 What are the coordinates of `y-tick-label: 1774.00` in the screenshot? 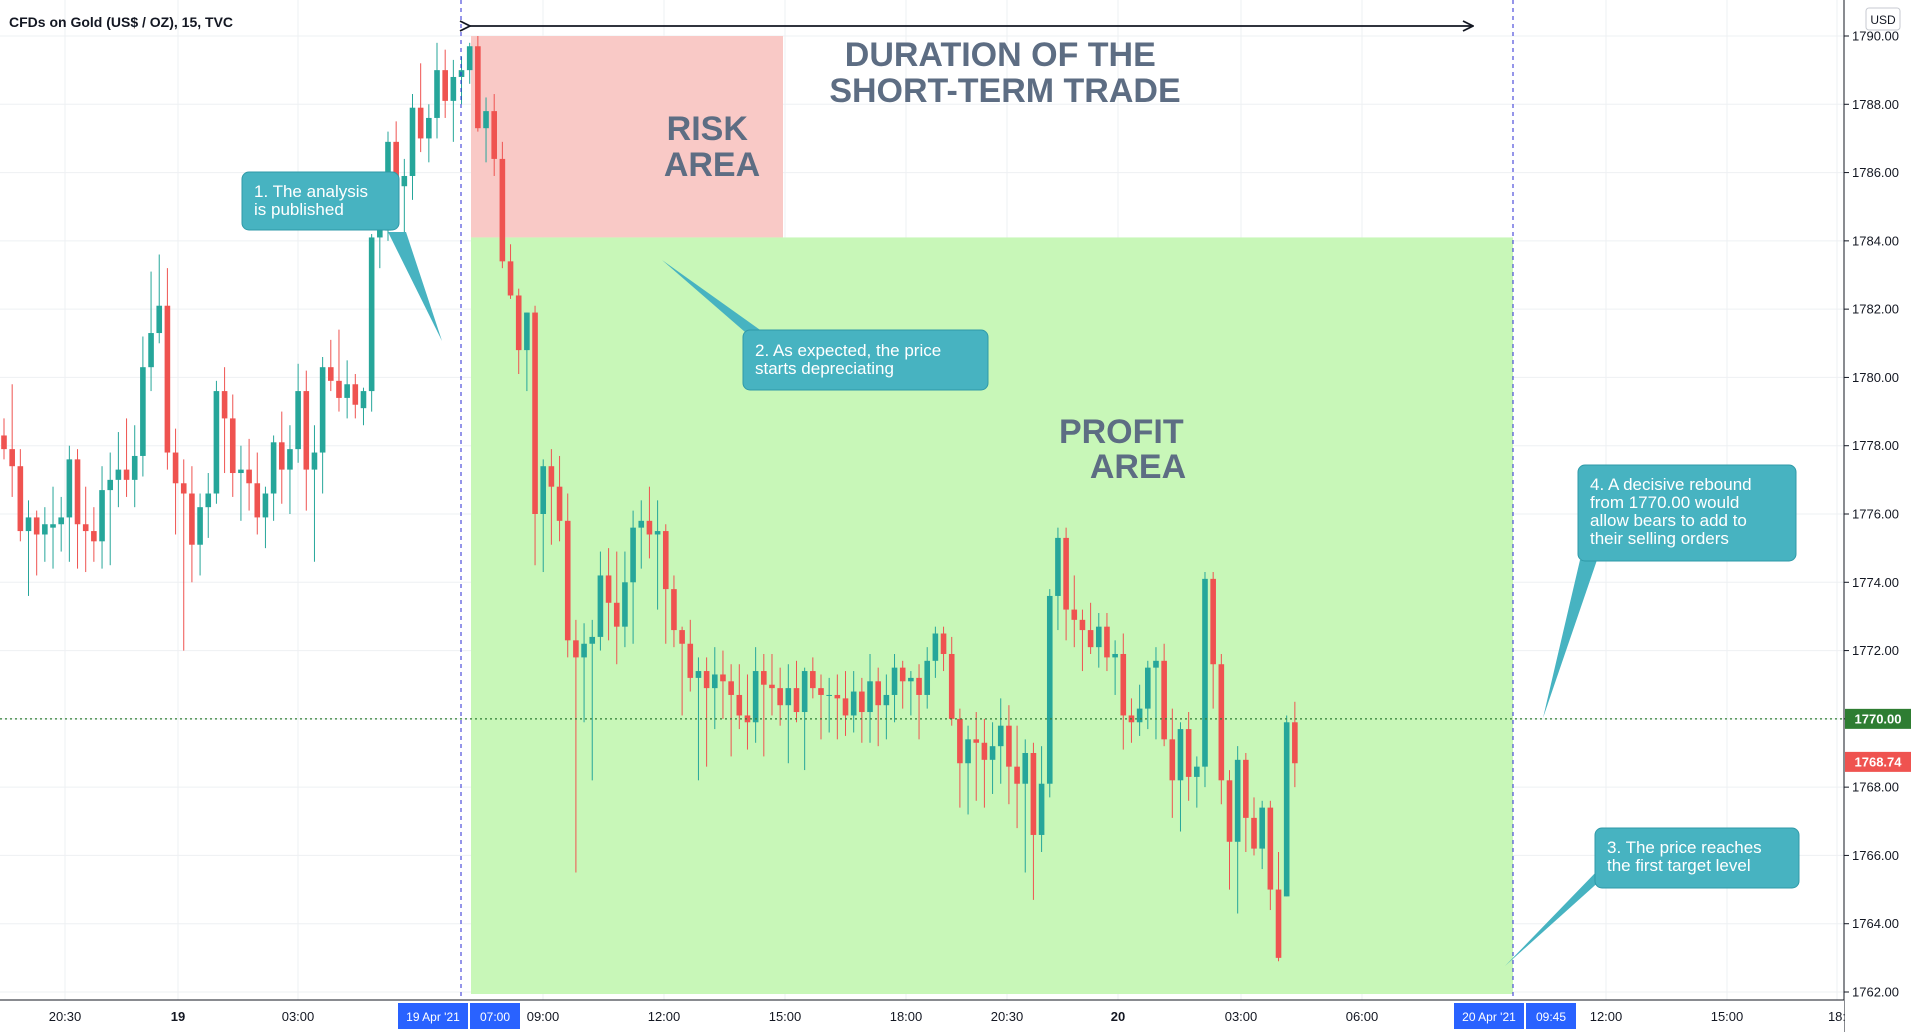 It's located at (1875, 582).